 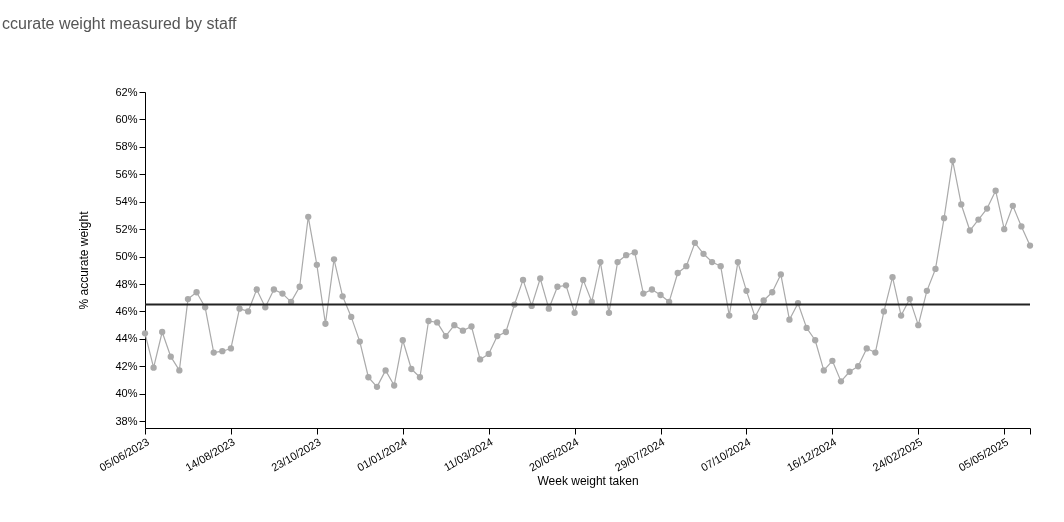 I want to click on y-tick-label: 52%, so click(x=126, y=228).